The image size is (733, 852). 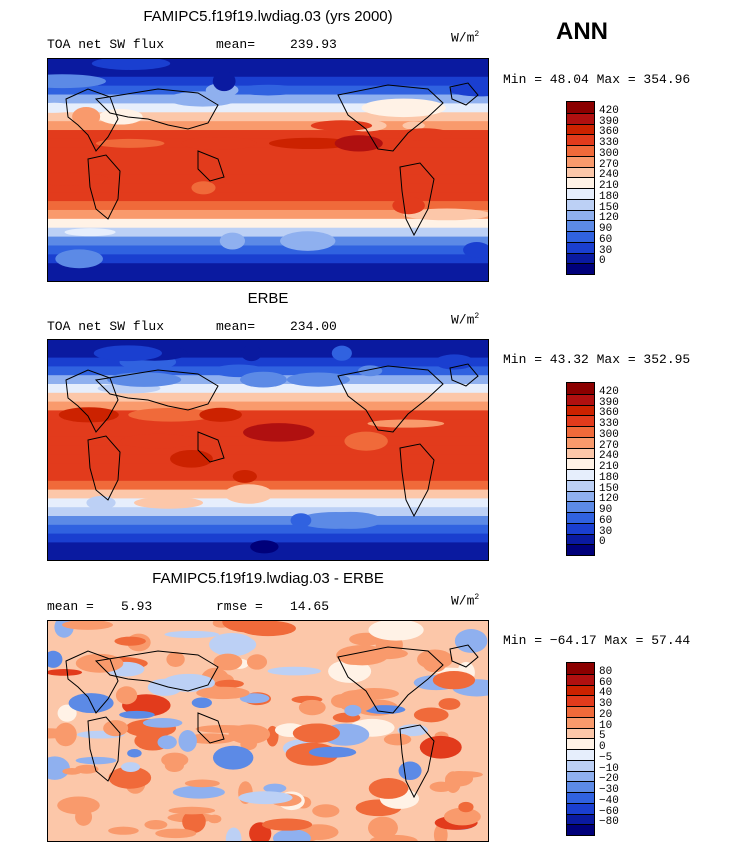 What do you see at coordinates (609, 467) in the screenshot?
I see `colorbar-tick-label: 210` at bounding box center [609, 467].